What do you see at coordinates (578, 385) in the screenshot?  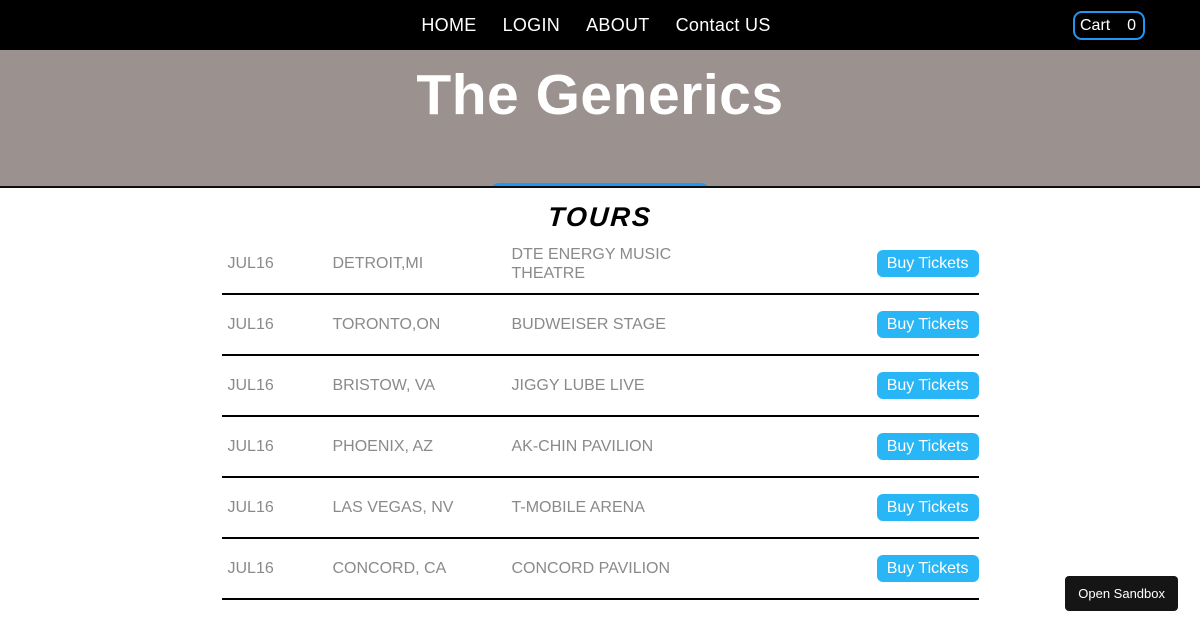 I see `tour-venue: JIGGY LUBE LIVE` at bounding box center [578, 385].